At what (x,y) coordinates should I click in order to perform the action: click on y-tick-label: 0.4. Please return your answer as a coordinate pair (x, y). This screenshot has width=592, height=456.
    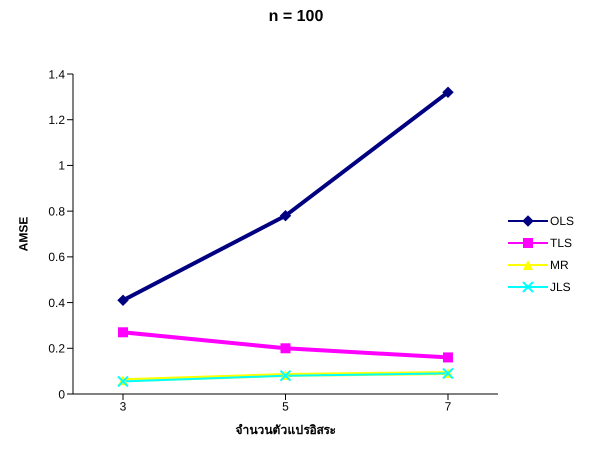
    Looking at the image, I should click on (57, 303).